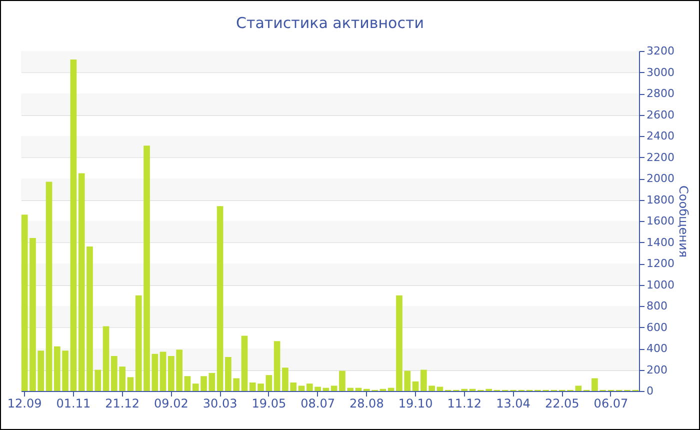 The width and height of the screenshot is (700, 430). Describe the element at coordinates (660, 178) in the screenshot. I see `y-tick-label: 2000` at that location.